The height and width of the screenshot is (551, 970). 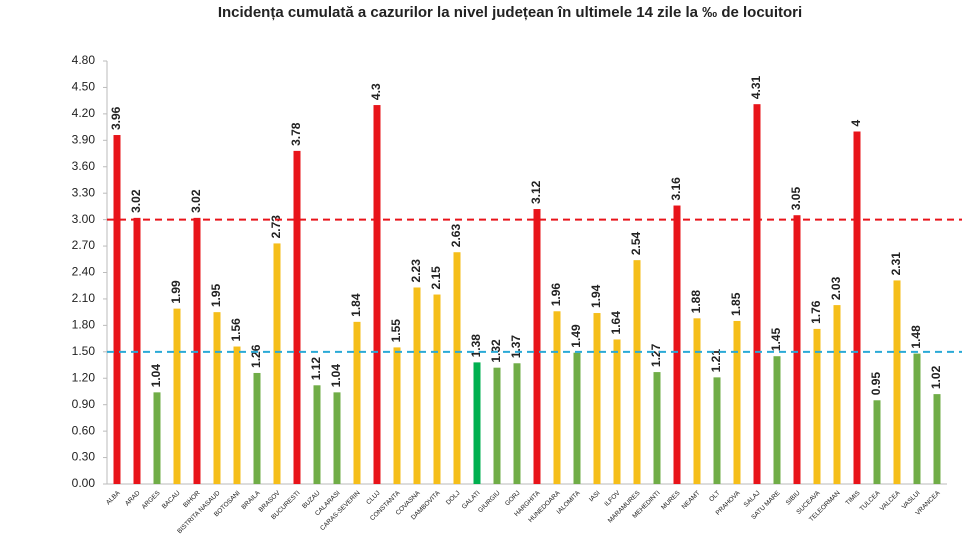 What do you see at coordinates (84, 219) in the screenshot?
I see `y-tick-label: 3.00` at bounding box center [84, 219].